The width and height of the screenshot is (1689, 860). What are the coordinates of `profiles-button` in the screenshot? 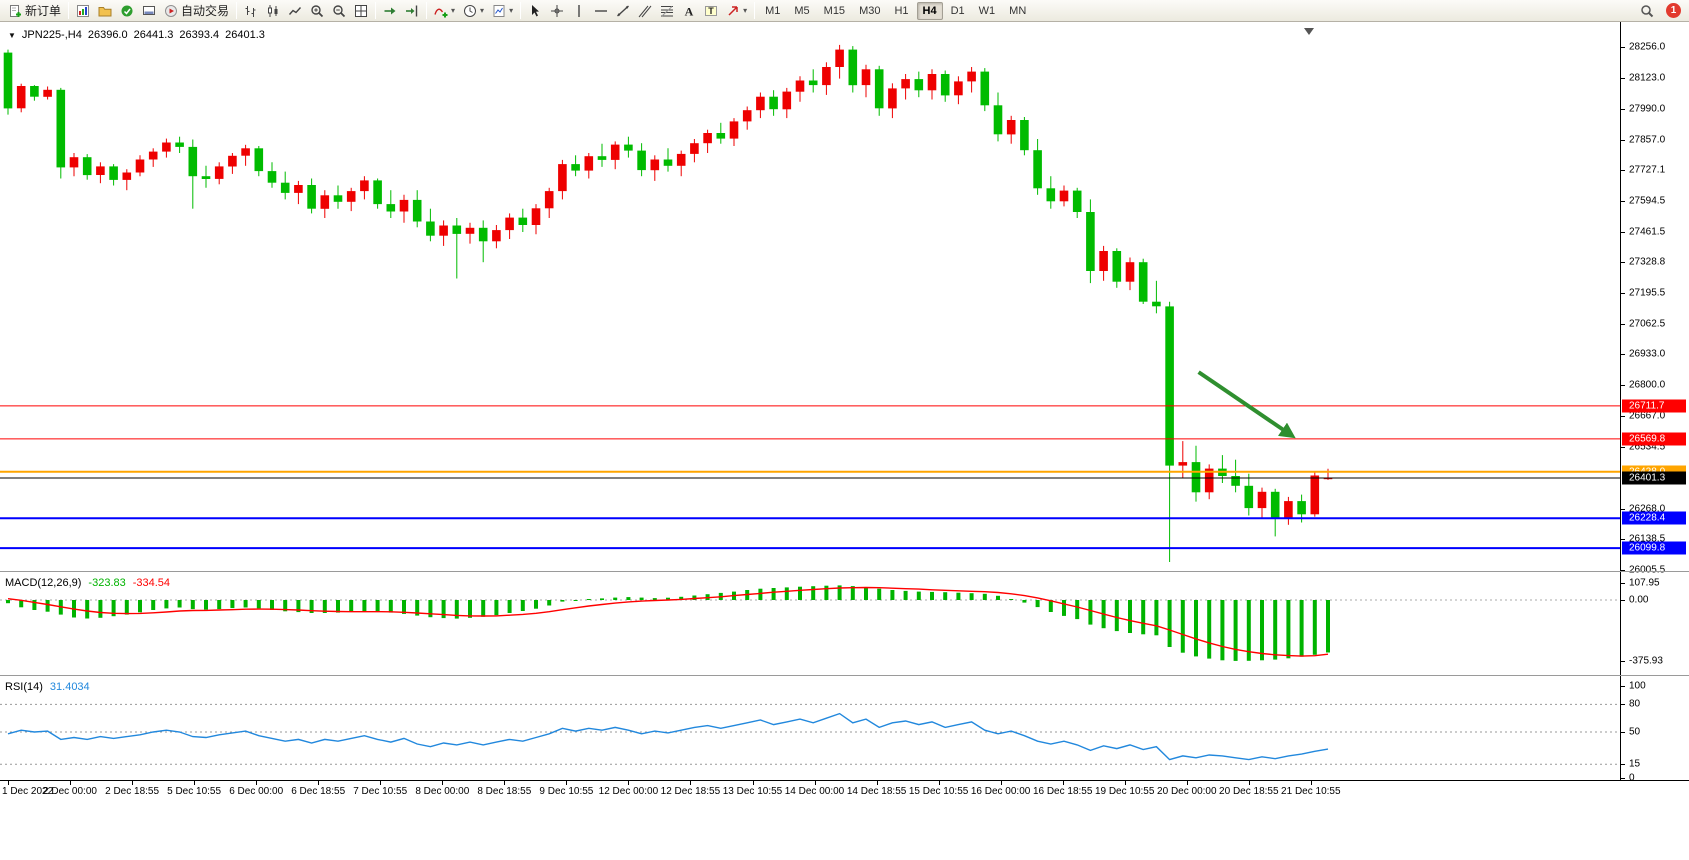 It's located at (105, 11).